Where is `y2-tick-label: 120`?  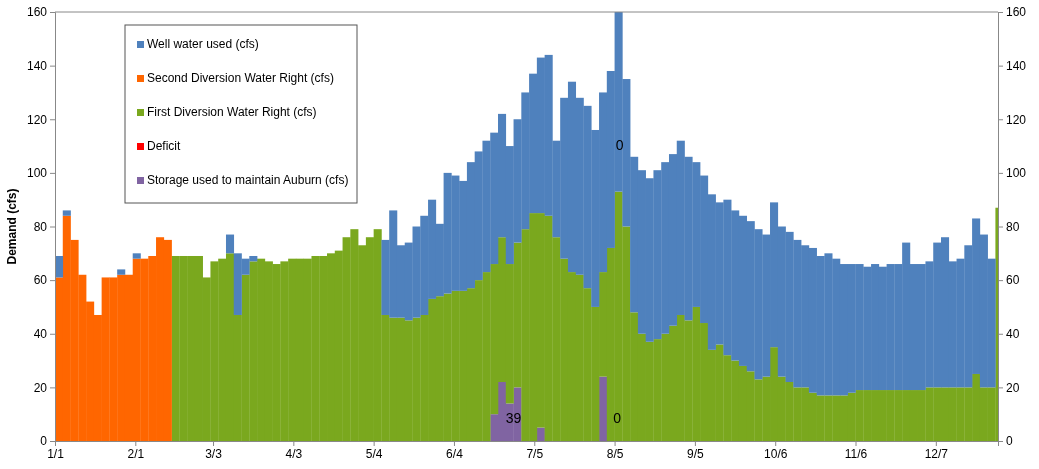 y2-tick-label: 120 is located at coordinates (1016, 119).